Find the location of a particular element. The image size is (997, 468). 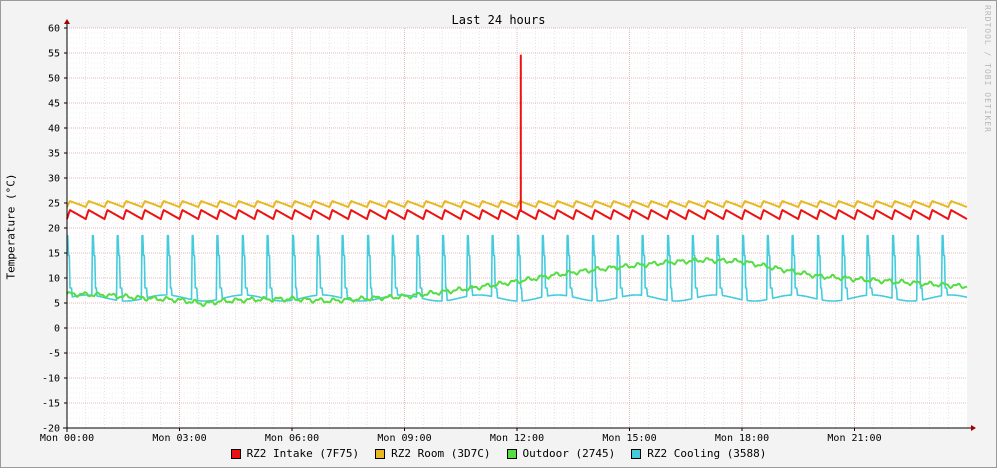

series-line-(2745) is located at coordinates (517, 282).